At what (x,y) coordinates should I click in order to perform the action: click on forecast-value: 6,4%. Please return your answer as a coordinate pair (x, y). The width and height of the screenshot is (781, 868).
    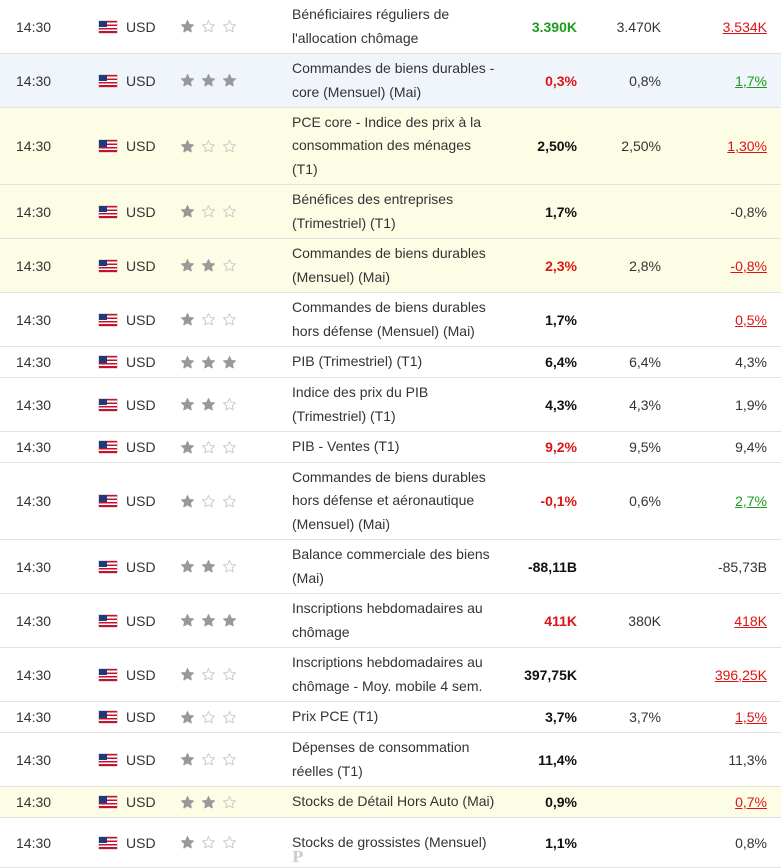
    Looking at the image, I should click on (645, 362).